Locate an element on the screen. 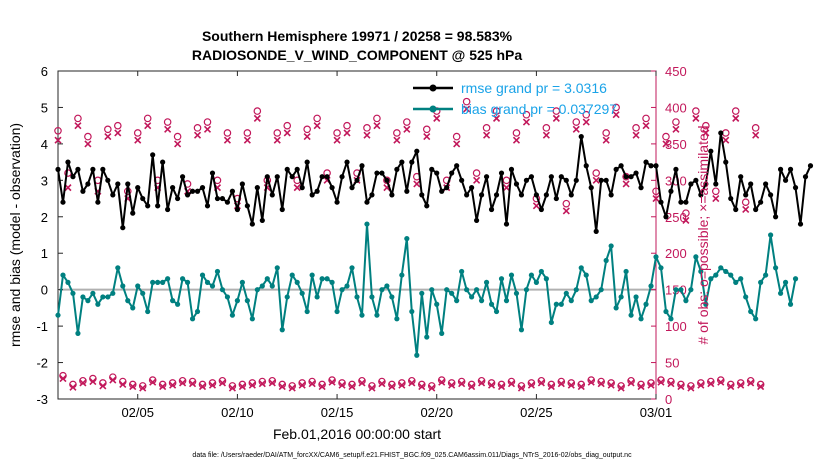 Image resolution: width=830 pixels, height=470 pixels. y2-tick-label: 300 is located at coordinates (676, 180).